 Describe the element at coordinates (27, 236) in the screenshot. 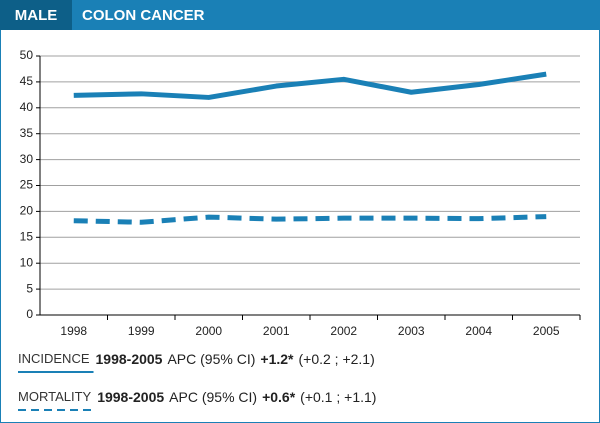

I see `y-tick-label: 15` at that location.